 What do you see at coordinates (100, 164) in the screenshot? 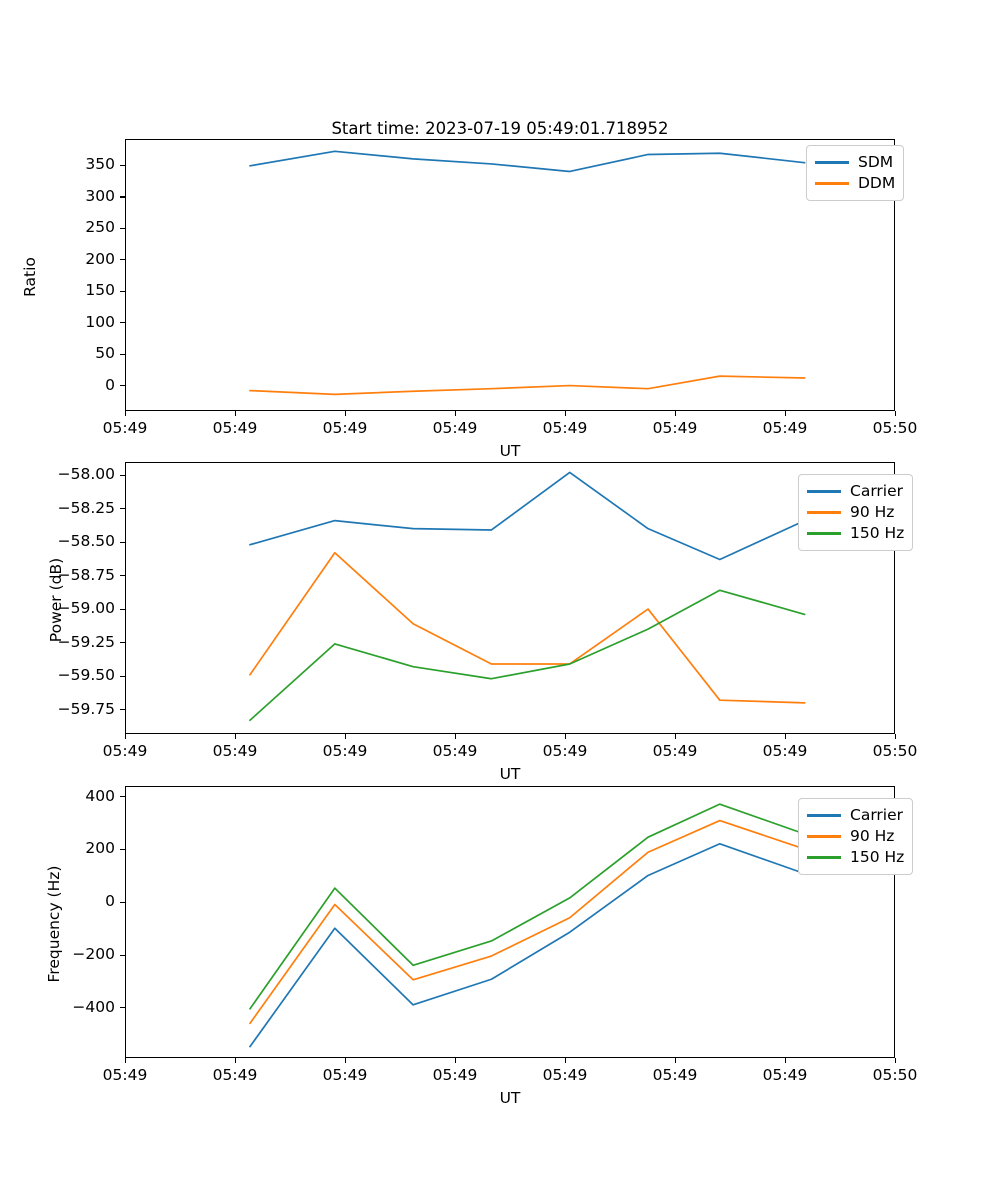
I see `ytick-label: 350` at bounding box center [100, 164].